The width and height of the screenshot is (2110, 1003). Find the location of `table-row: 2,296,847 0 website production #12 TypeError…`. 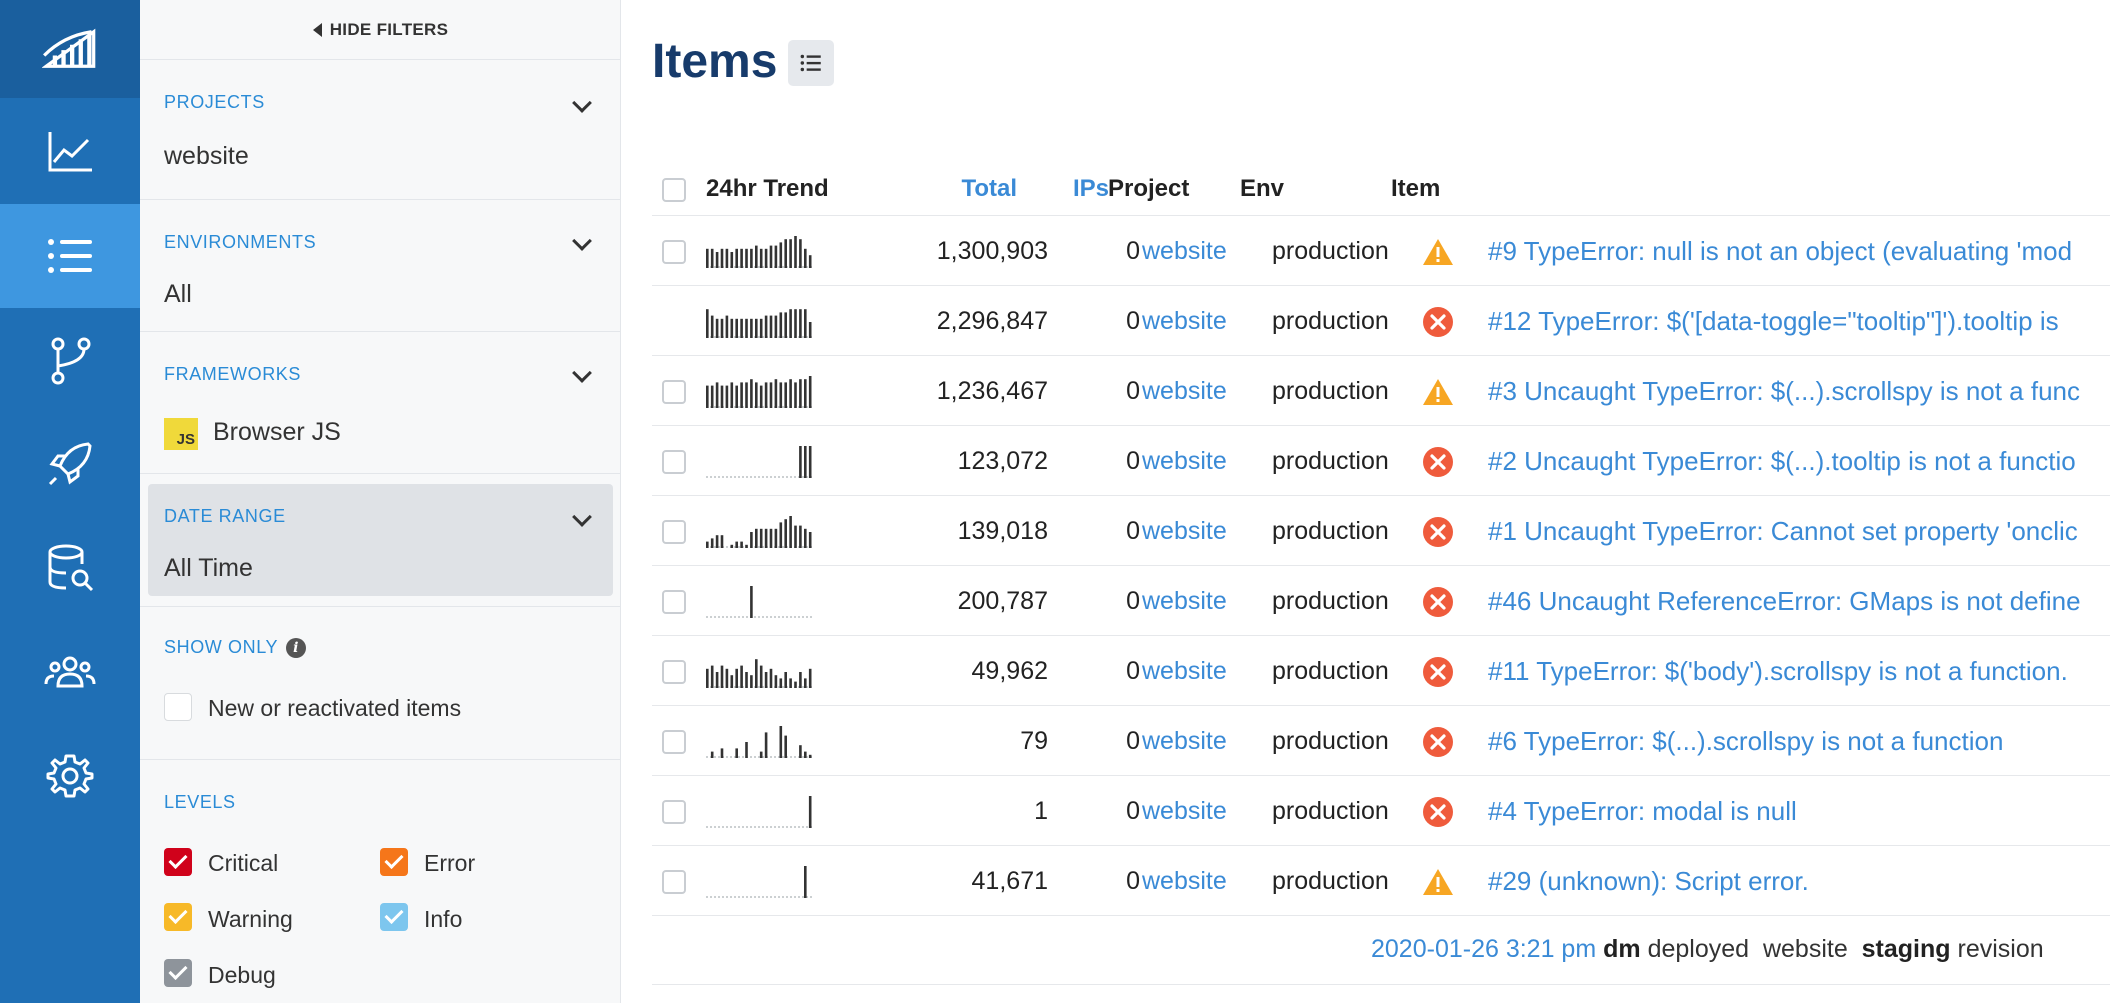

table-row: 2,296,847 0 website production #12 TypeError… is located at coordinates (1381, 321).